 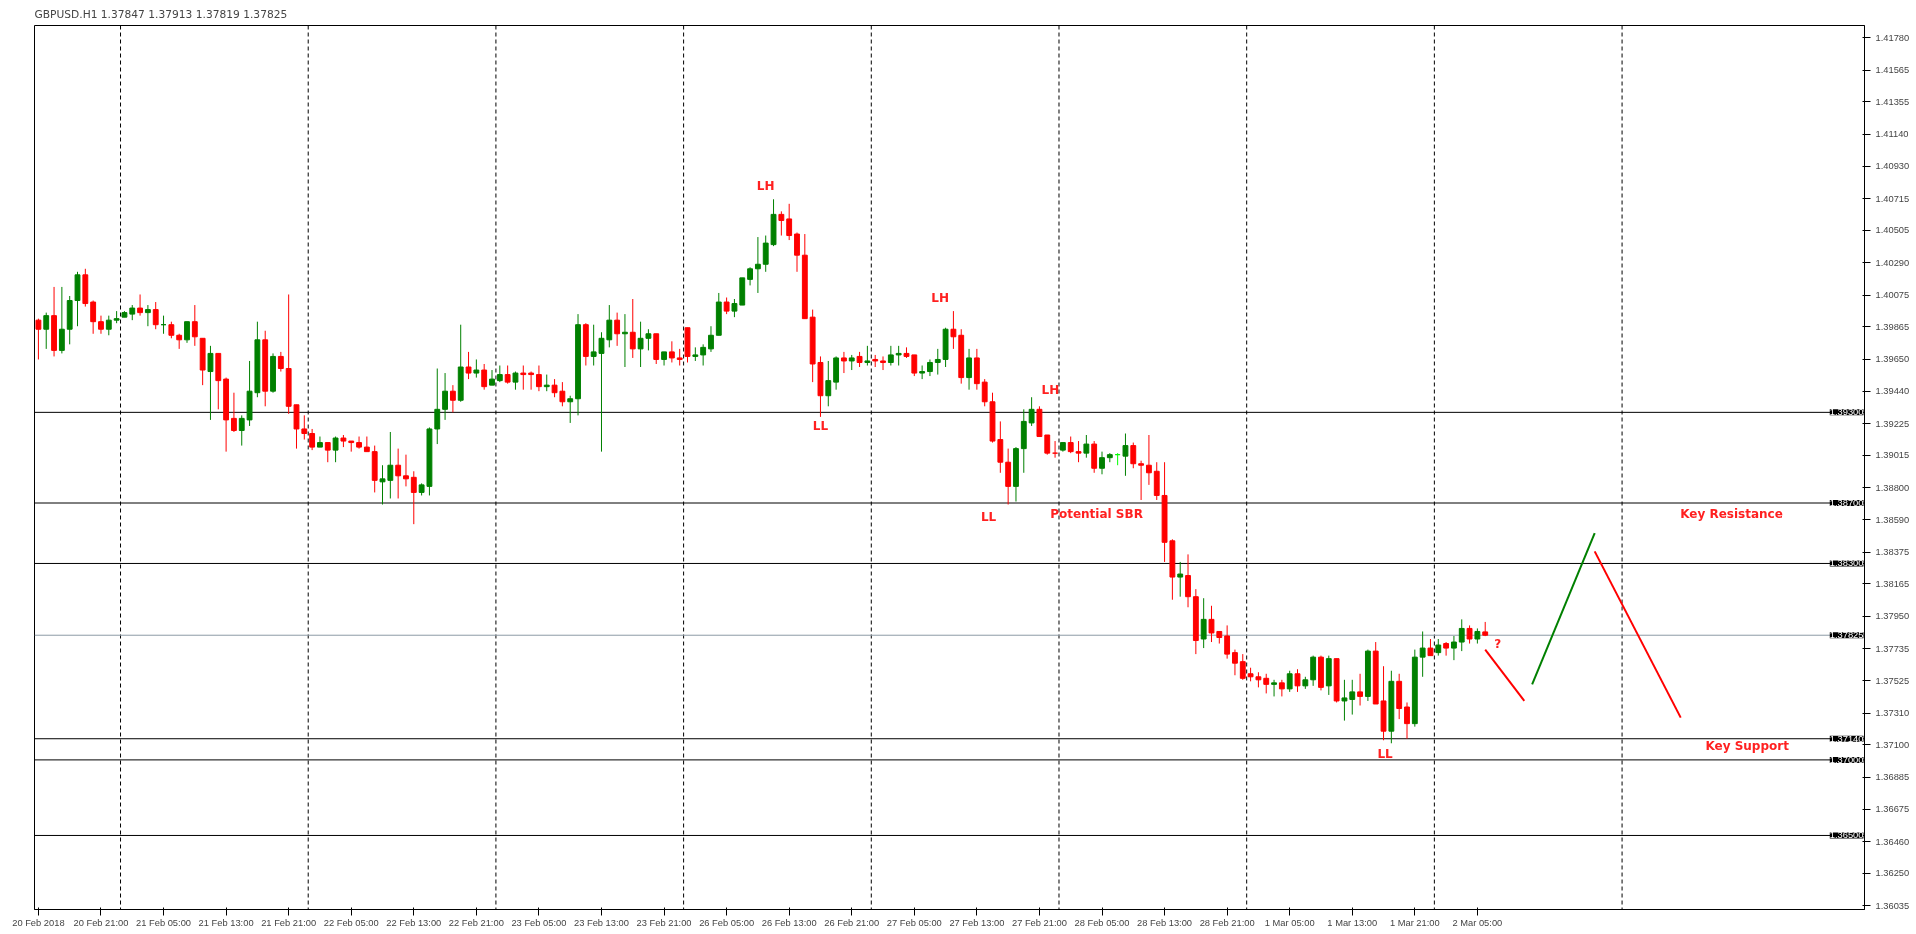 I want to click on x-tick-label: 22 Feb 13:00, so click(x=414, y=922).